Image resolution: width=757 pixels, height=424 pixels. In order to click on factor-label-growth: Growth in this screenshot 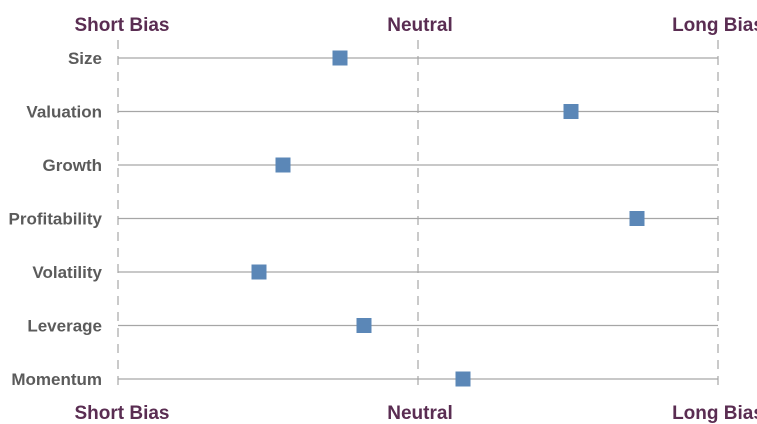, I will do `click(73, 165)`.